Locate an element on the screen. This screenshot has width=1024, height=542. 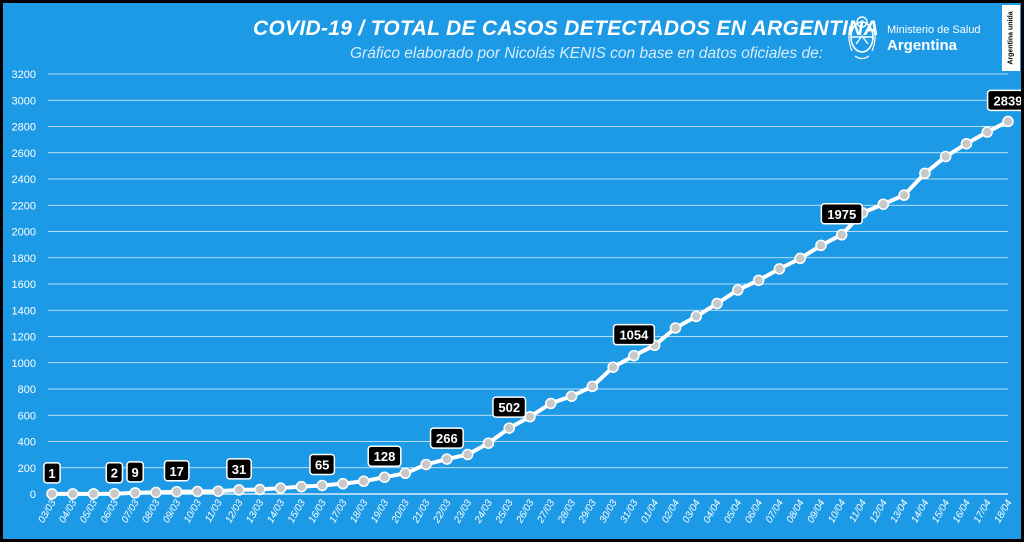
badge-text: Argentina unida is located at coordinates (1011, 38).